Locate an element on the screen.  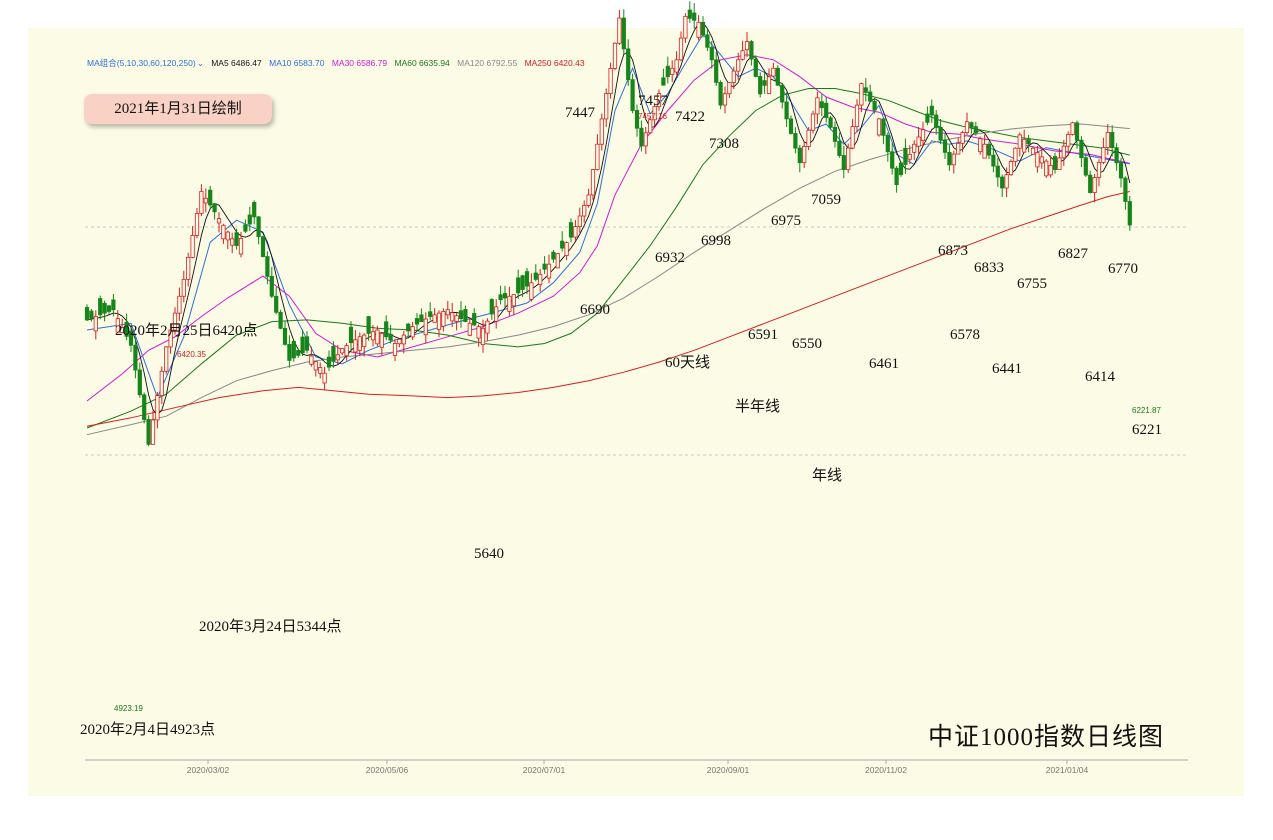
annotation-v6441: 6441 is located at coordinates (1007, 369).